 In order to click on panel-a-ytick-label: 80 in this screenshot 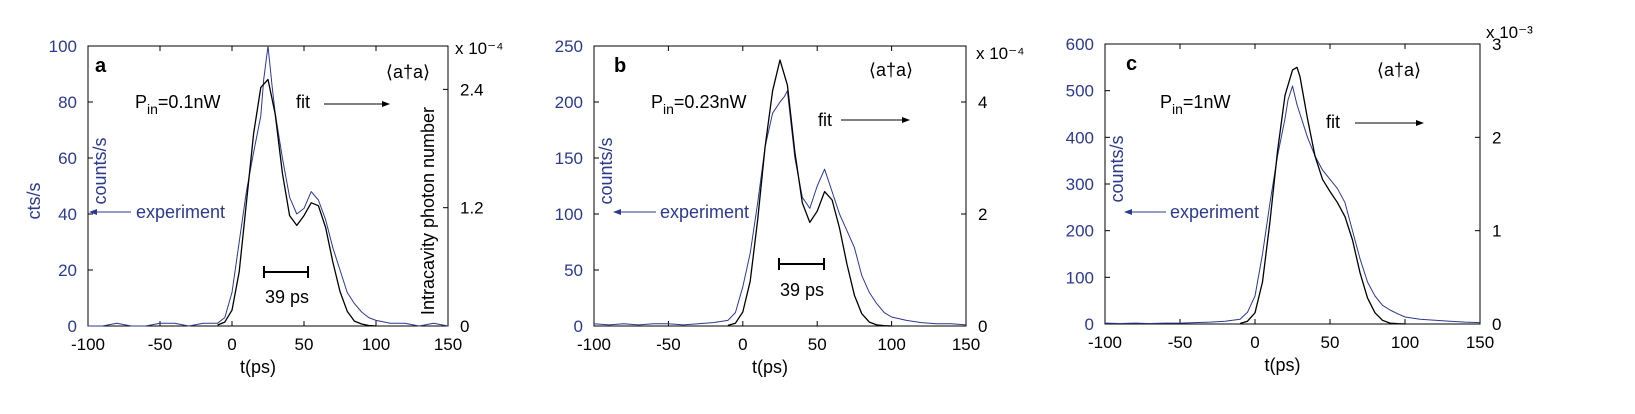, I will do `click(67, 102)`.